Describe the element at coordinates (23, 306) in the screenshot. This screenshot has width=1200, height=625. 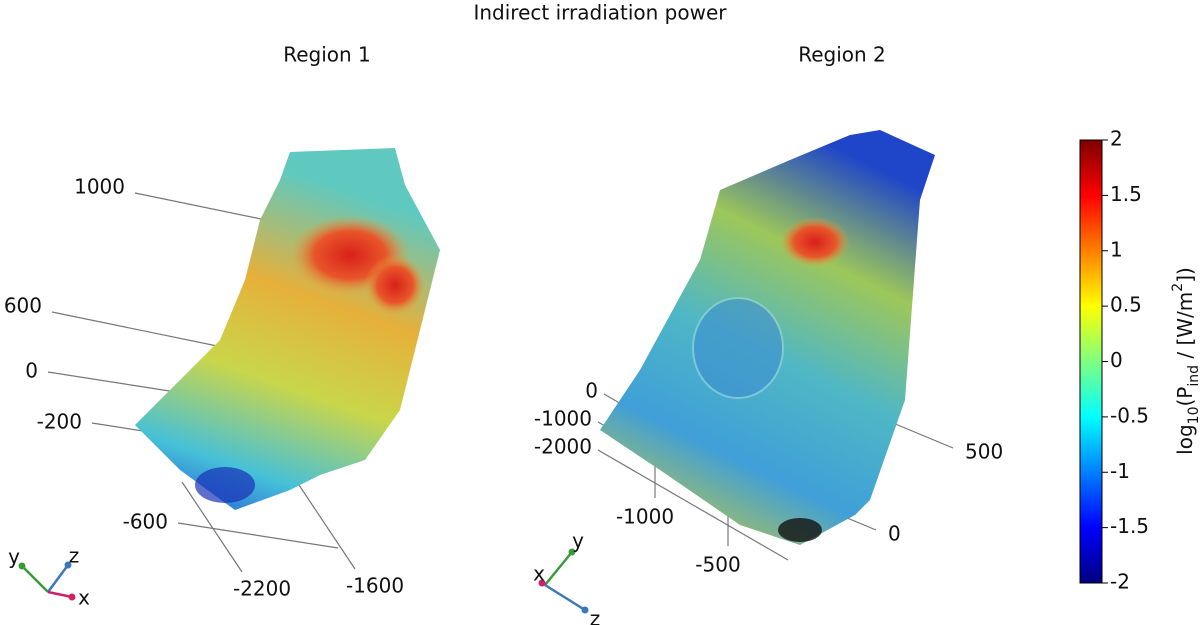
I see `tick-label: 600` at that location.